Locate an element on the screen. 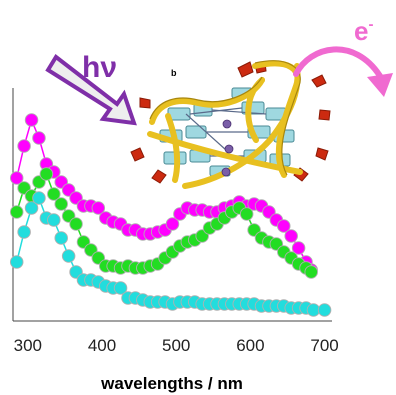  panel-letter: b is located at coordinates (174, 73).